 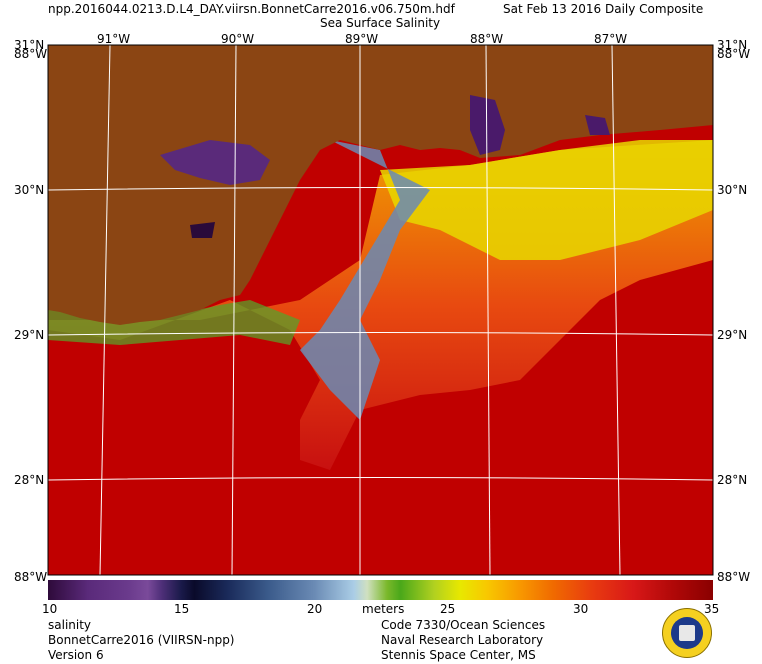 I want to click on lat-label-29n-left: 29°N, so click(x=29, y=335).